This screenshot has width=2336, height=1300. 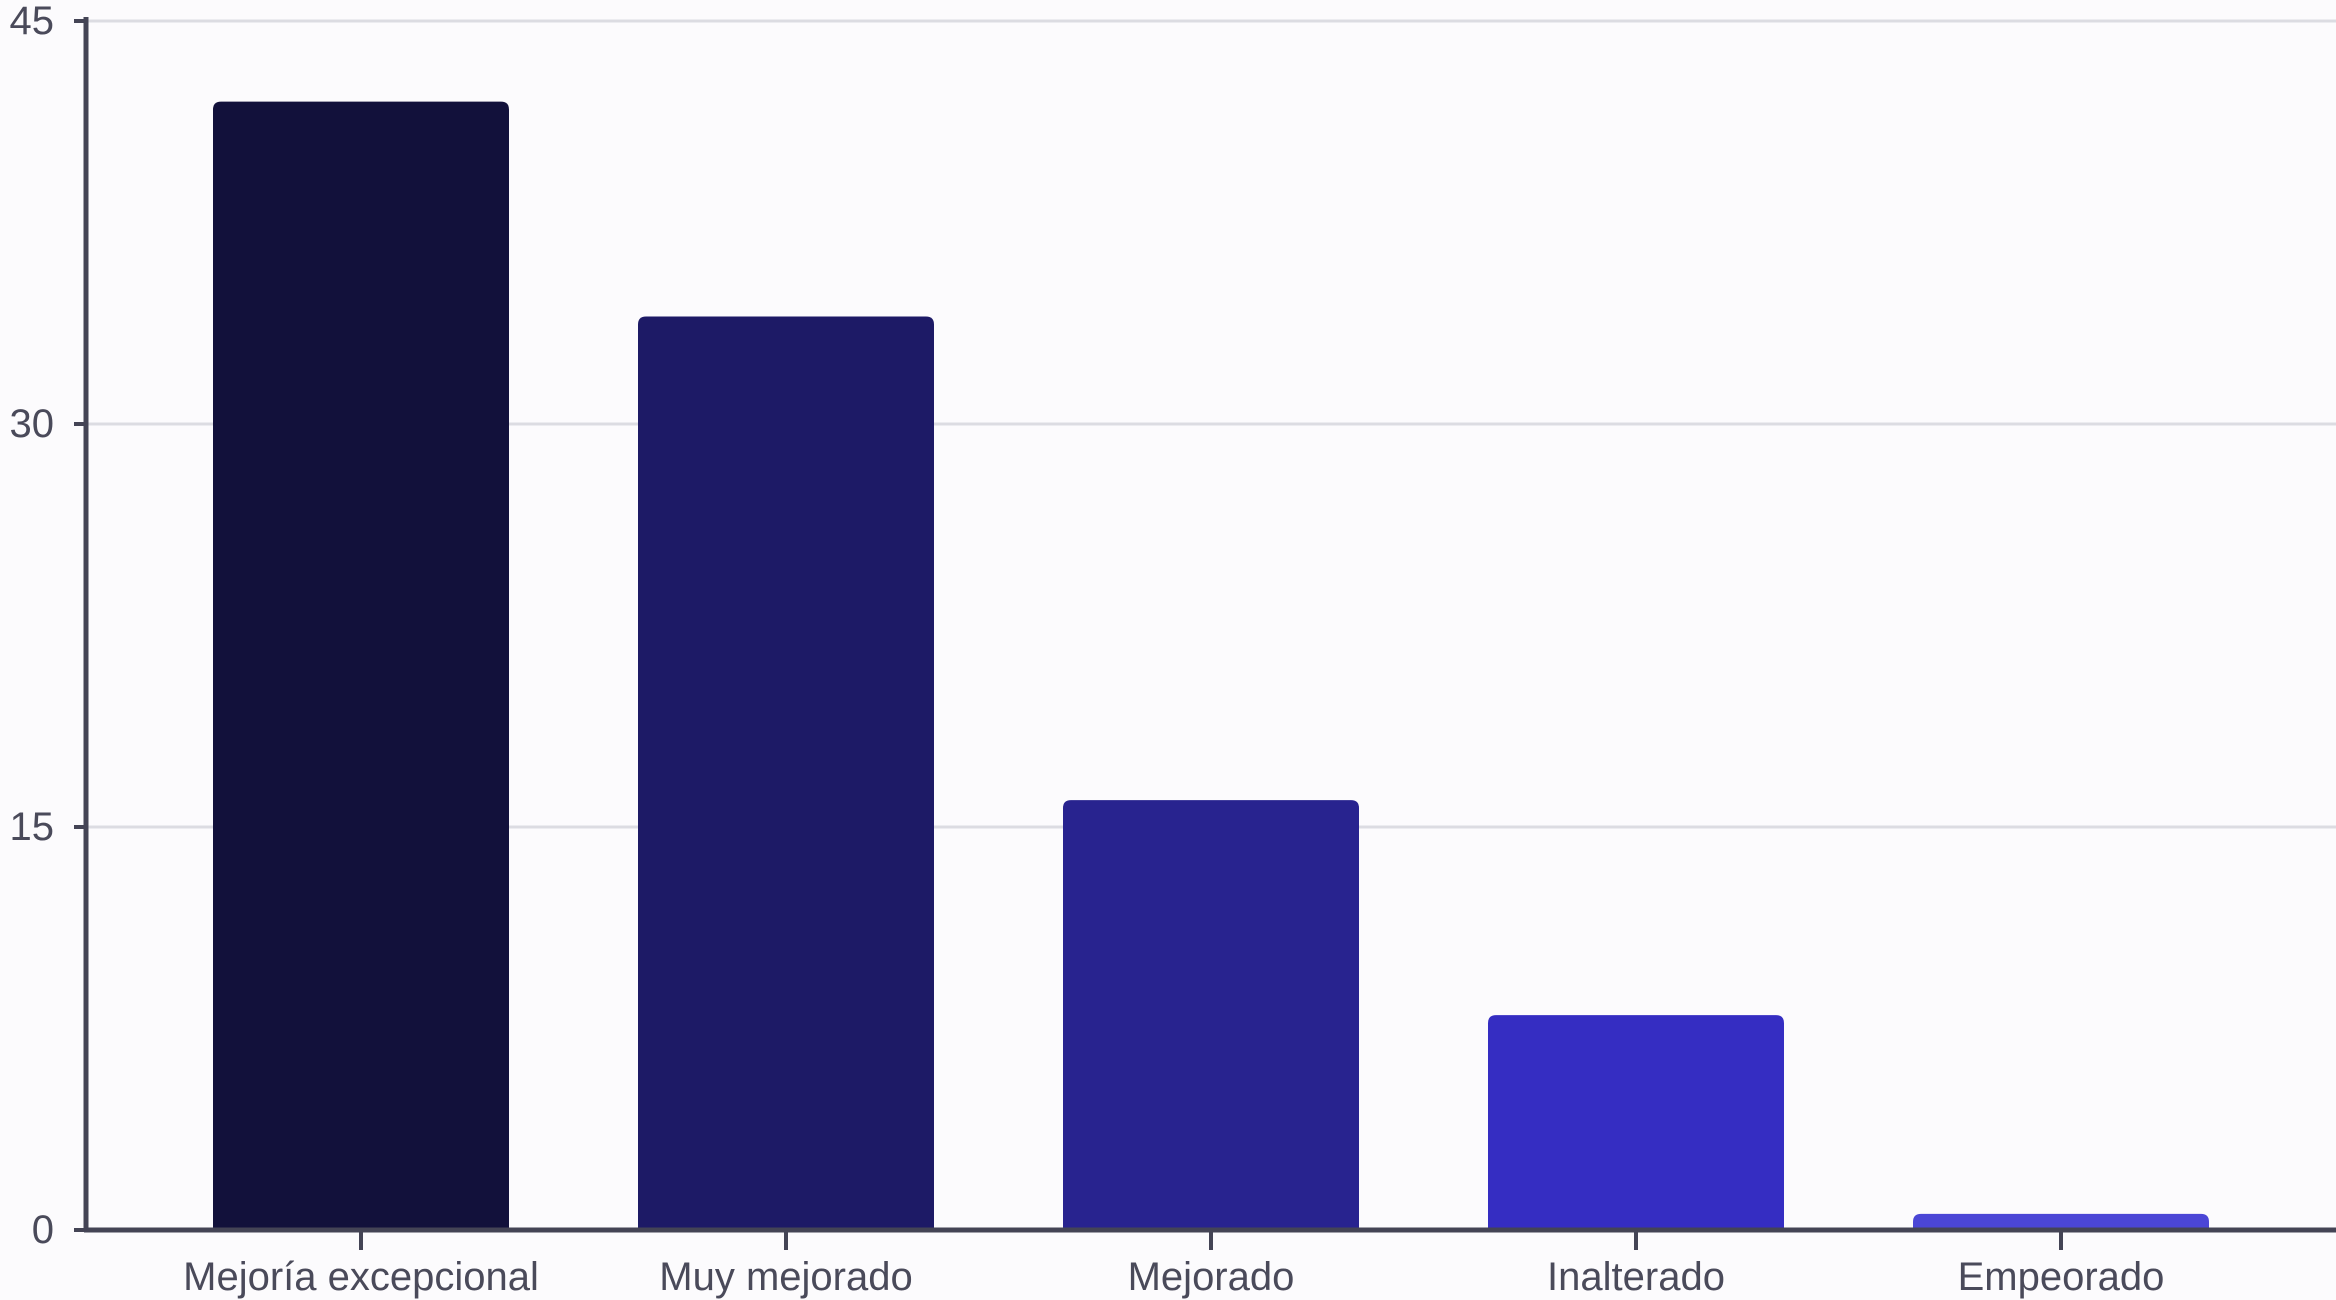 What do you see at coordinates (48, 626) in the screenshot?
I see `y-axis-ticks: 0 15 30 45` at bounding box center [48, 626].